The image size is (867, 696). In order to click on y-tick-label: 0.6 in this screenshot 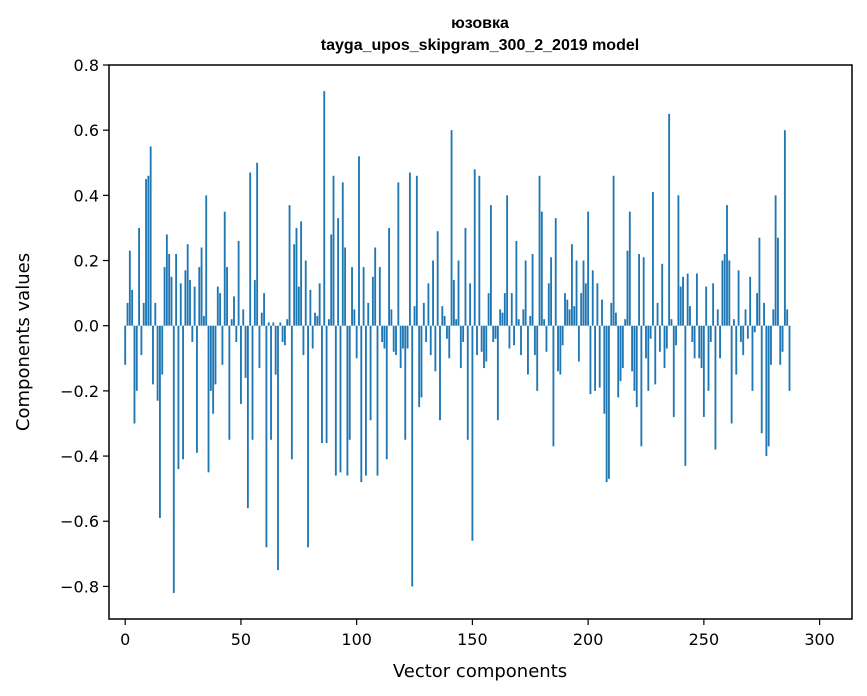, I will do `click(86, 130)`.